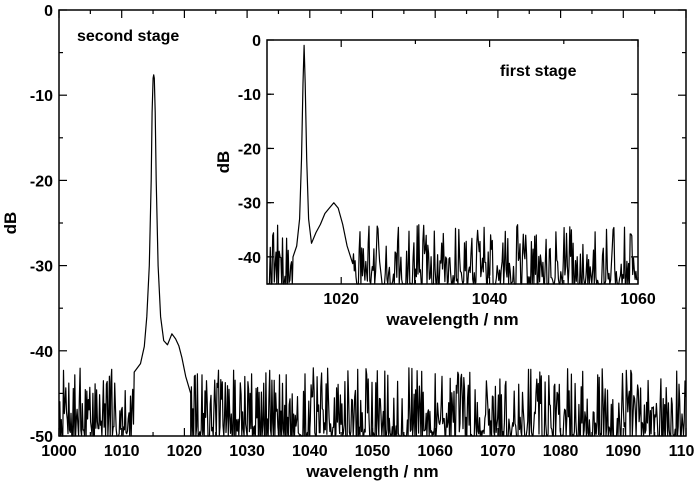 The width and height of the screenshot is (694, 486). Describe the element at coordinates (341, 299) in the screenshot. I see `inset-x-tick-label: 1020` at that location.